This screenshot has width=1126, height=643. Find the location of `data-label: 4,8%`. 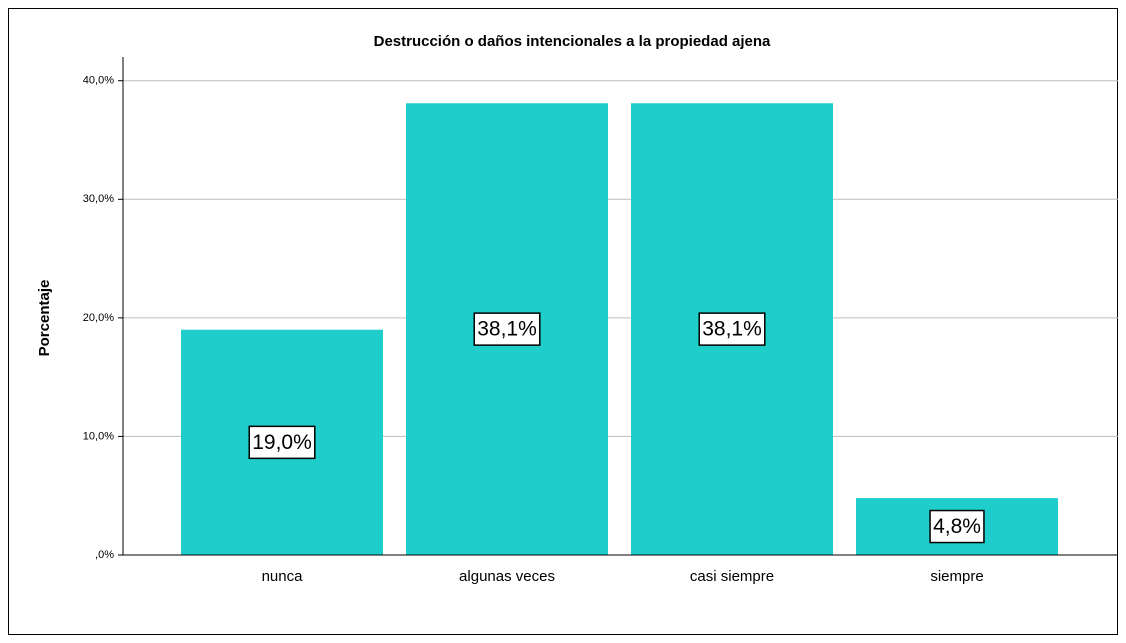

data-label: 4,8% is located at coordinates (957, 526).